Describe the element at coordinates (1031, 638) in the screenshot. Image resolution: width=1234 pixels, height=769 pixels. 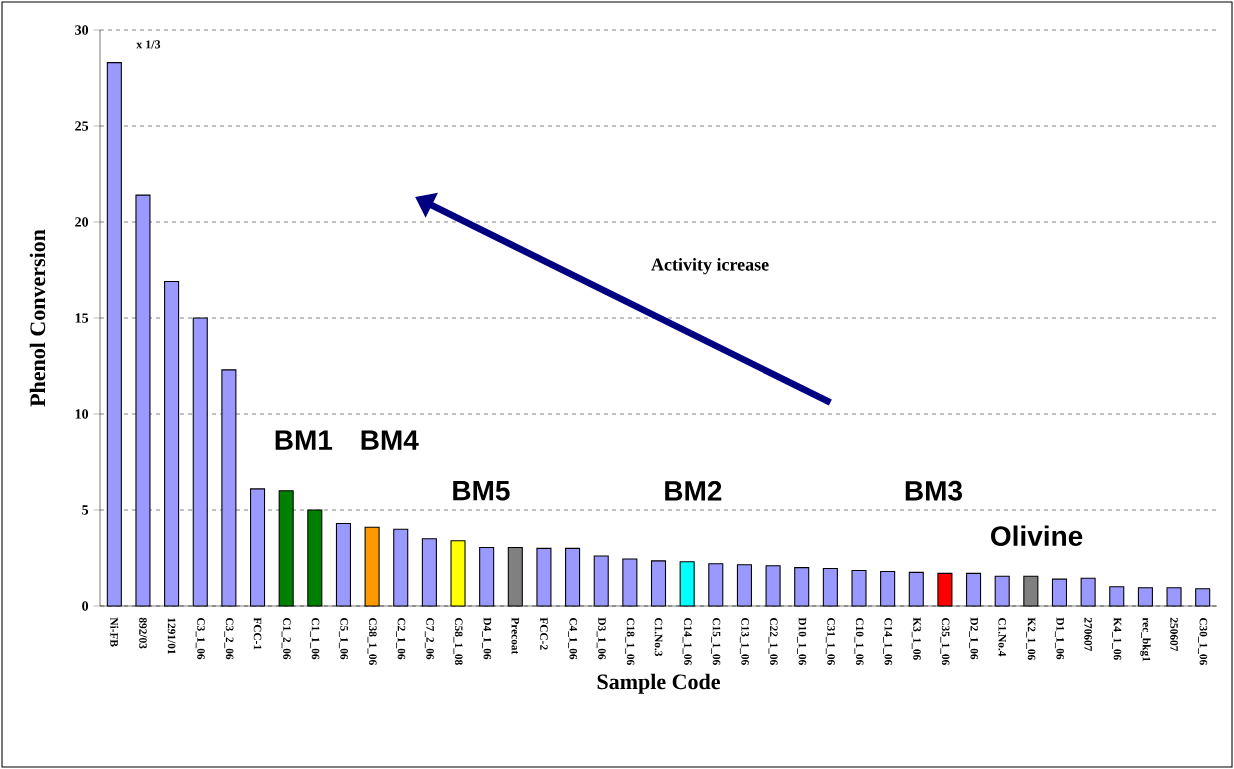
I see `x-tick-label: K2_1_06` at that location.